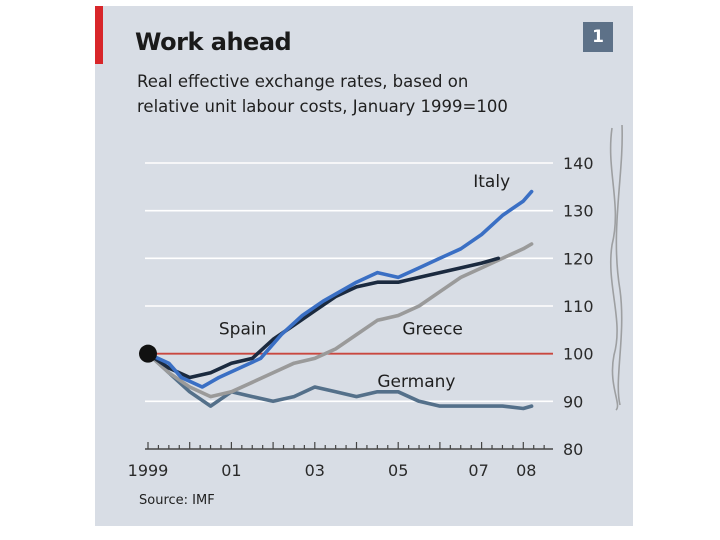 The image size is (720, 540). What do you see at coordinates (213, 42) in the screenshot?
I see `chart-title: Work ahead` at bounding box center [213, 42].